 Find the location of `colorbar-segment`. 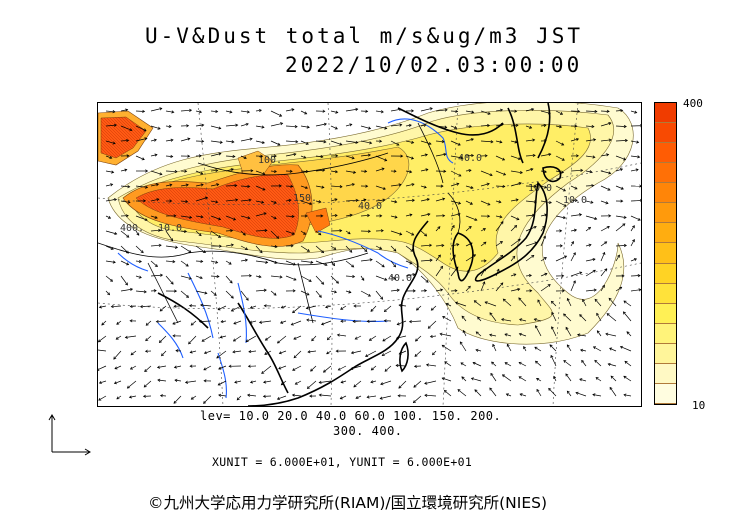

colorbar-segment is located at coordinates (665, 173).